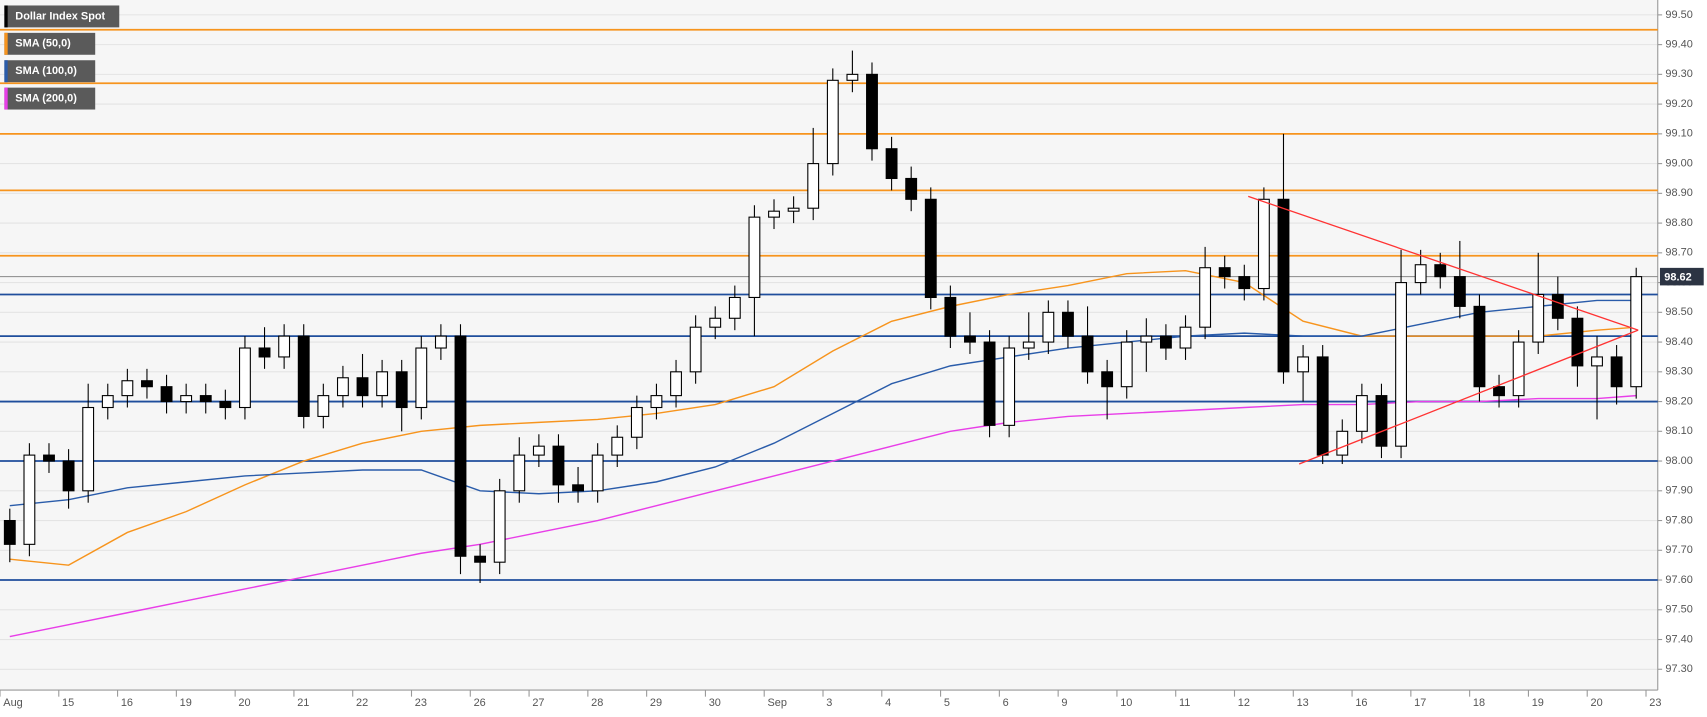  What do you see at coordinates (1655, 703) in the screenshot?
I see `x-tick-label: 23` at bounding box center [1655, 703].